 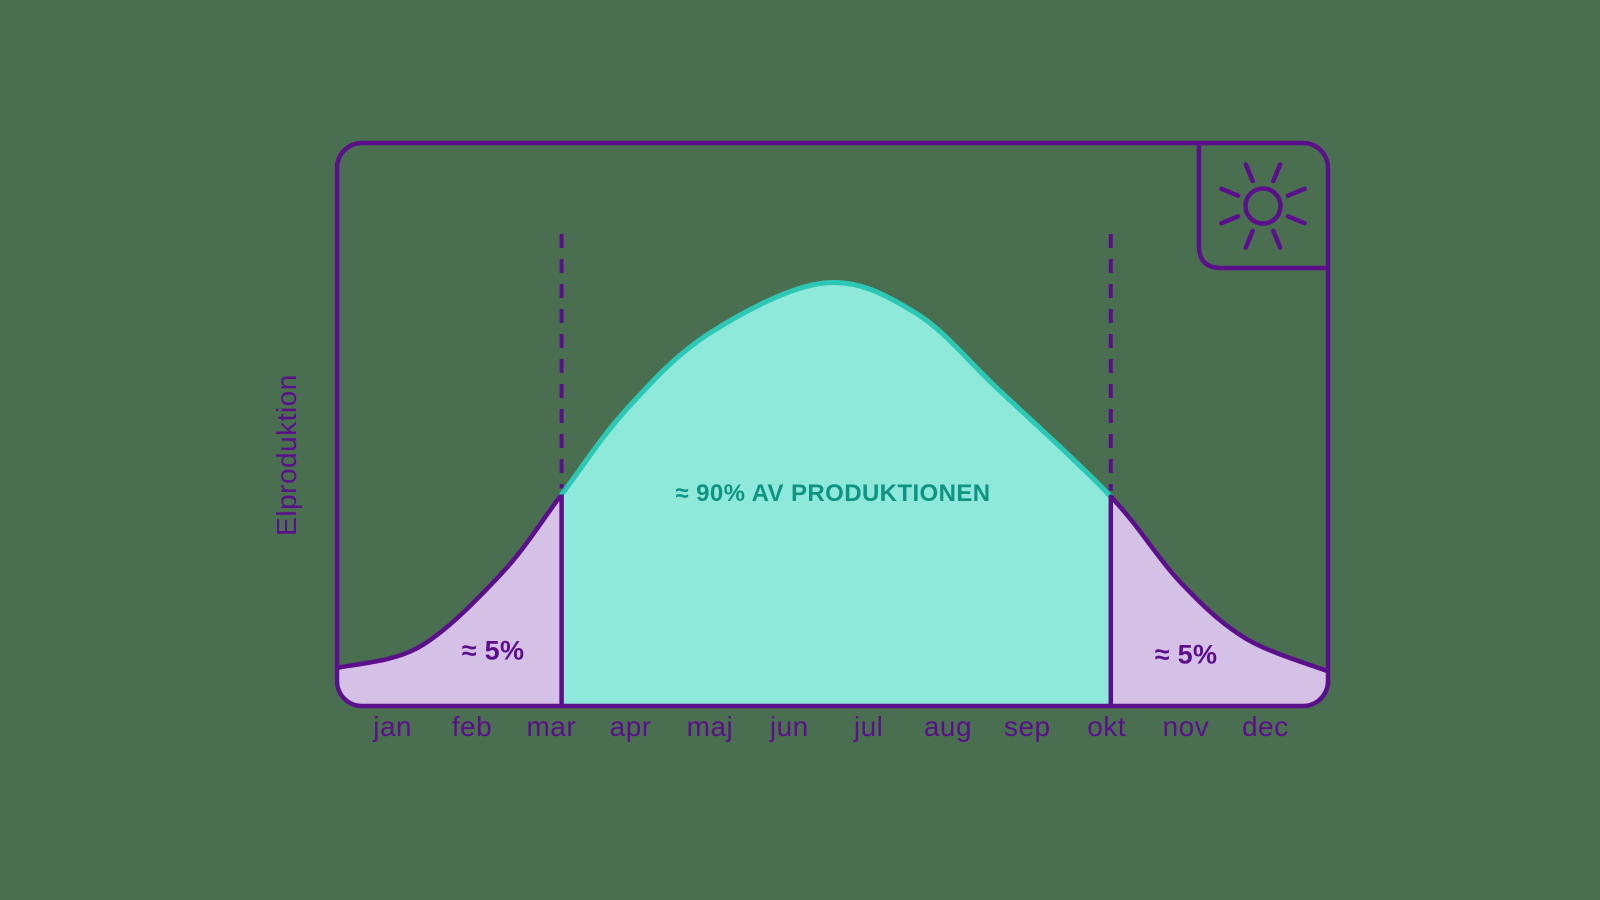 What do you see at coordinates (710, 726) in the screenshot?
I see `month-label-maj: maj` at bounding box center [710, 726].